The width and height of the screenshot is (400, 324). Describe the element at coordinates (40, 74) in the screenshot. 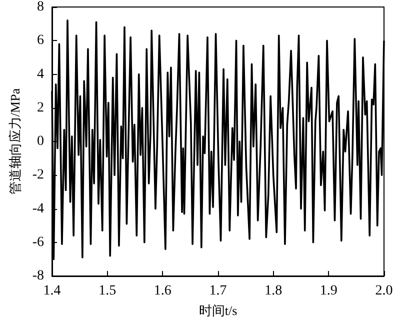

I see `y-tick-label: 4` at that location.